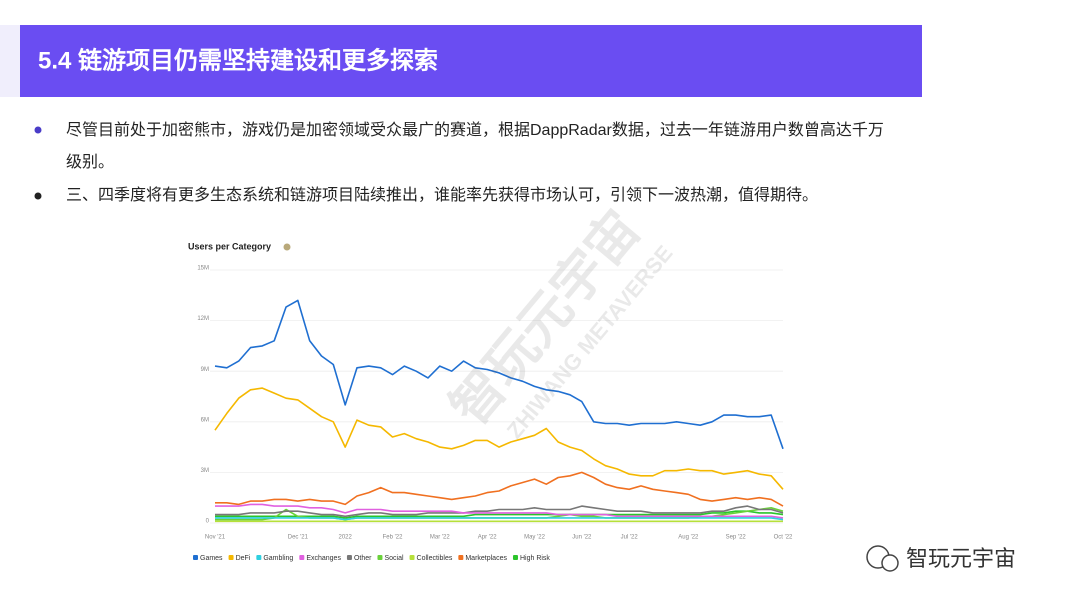  Describe the element at coordinates (208, 522) in the screenshot. I see `y-tick-label: 0` at that location.